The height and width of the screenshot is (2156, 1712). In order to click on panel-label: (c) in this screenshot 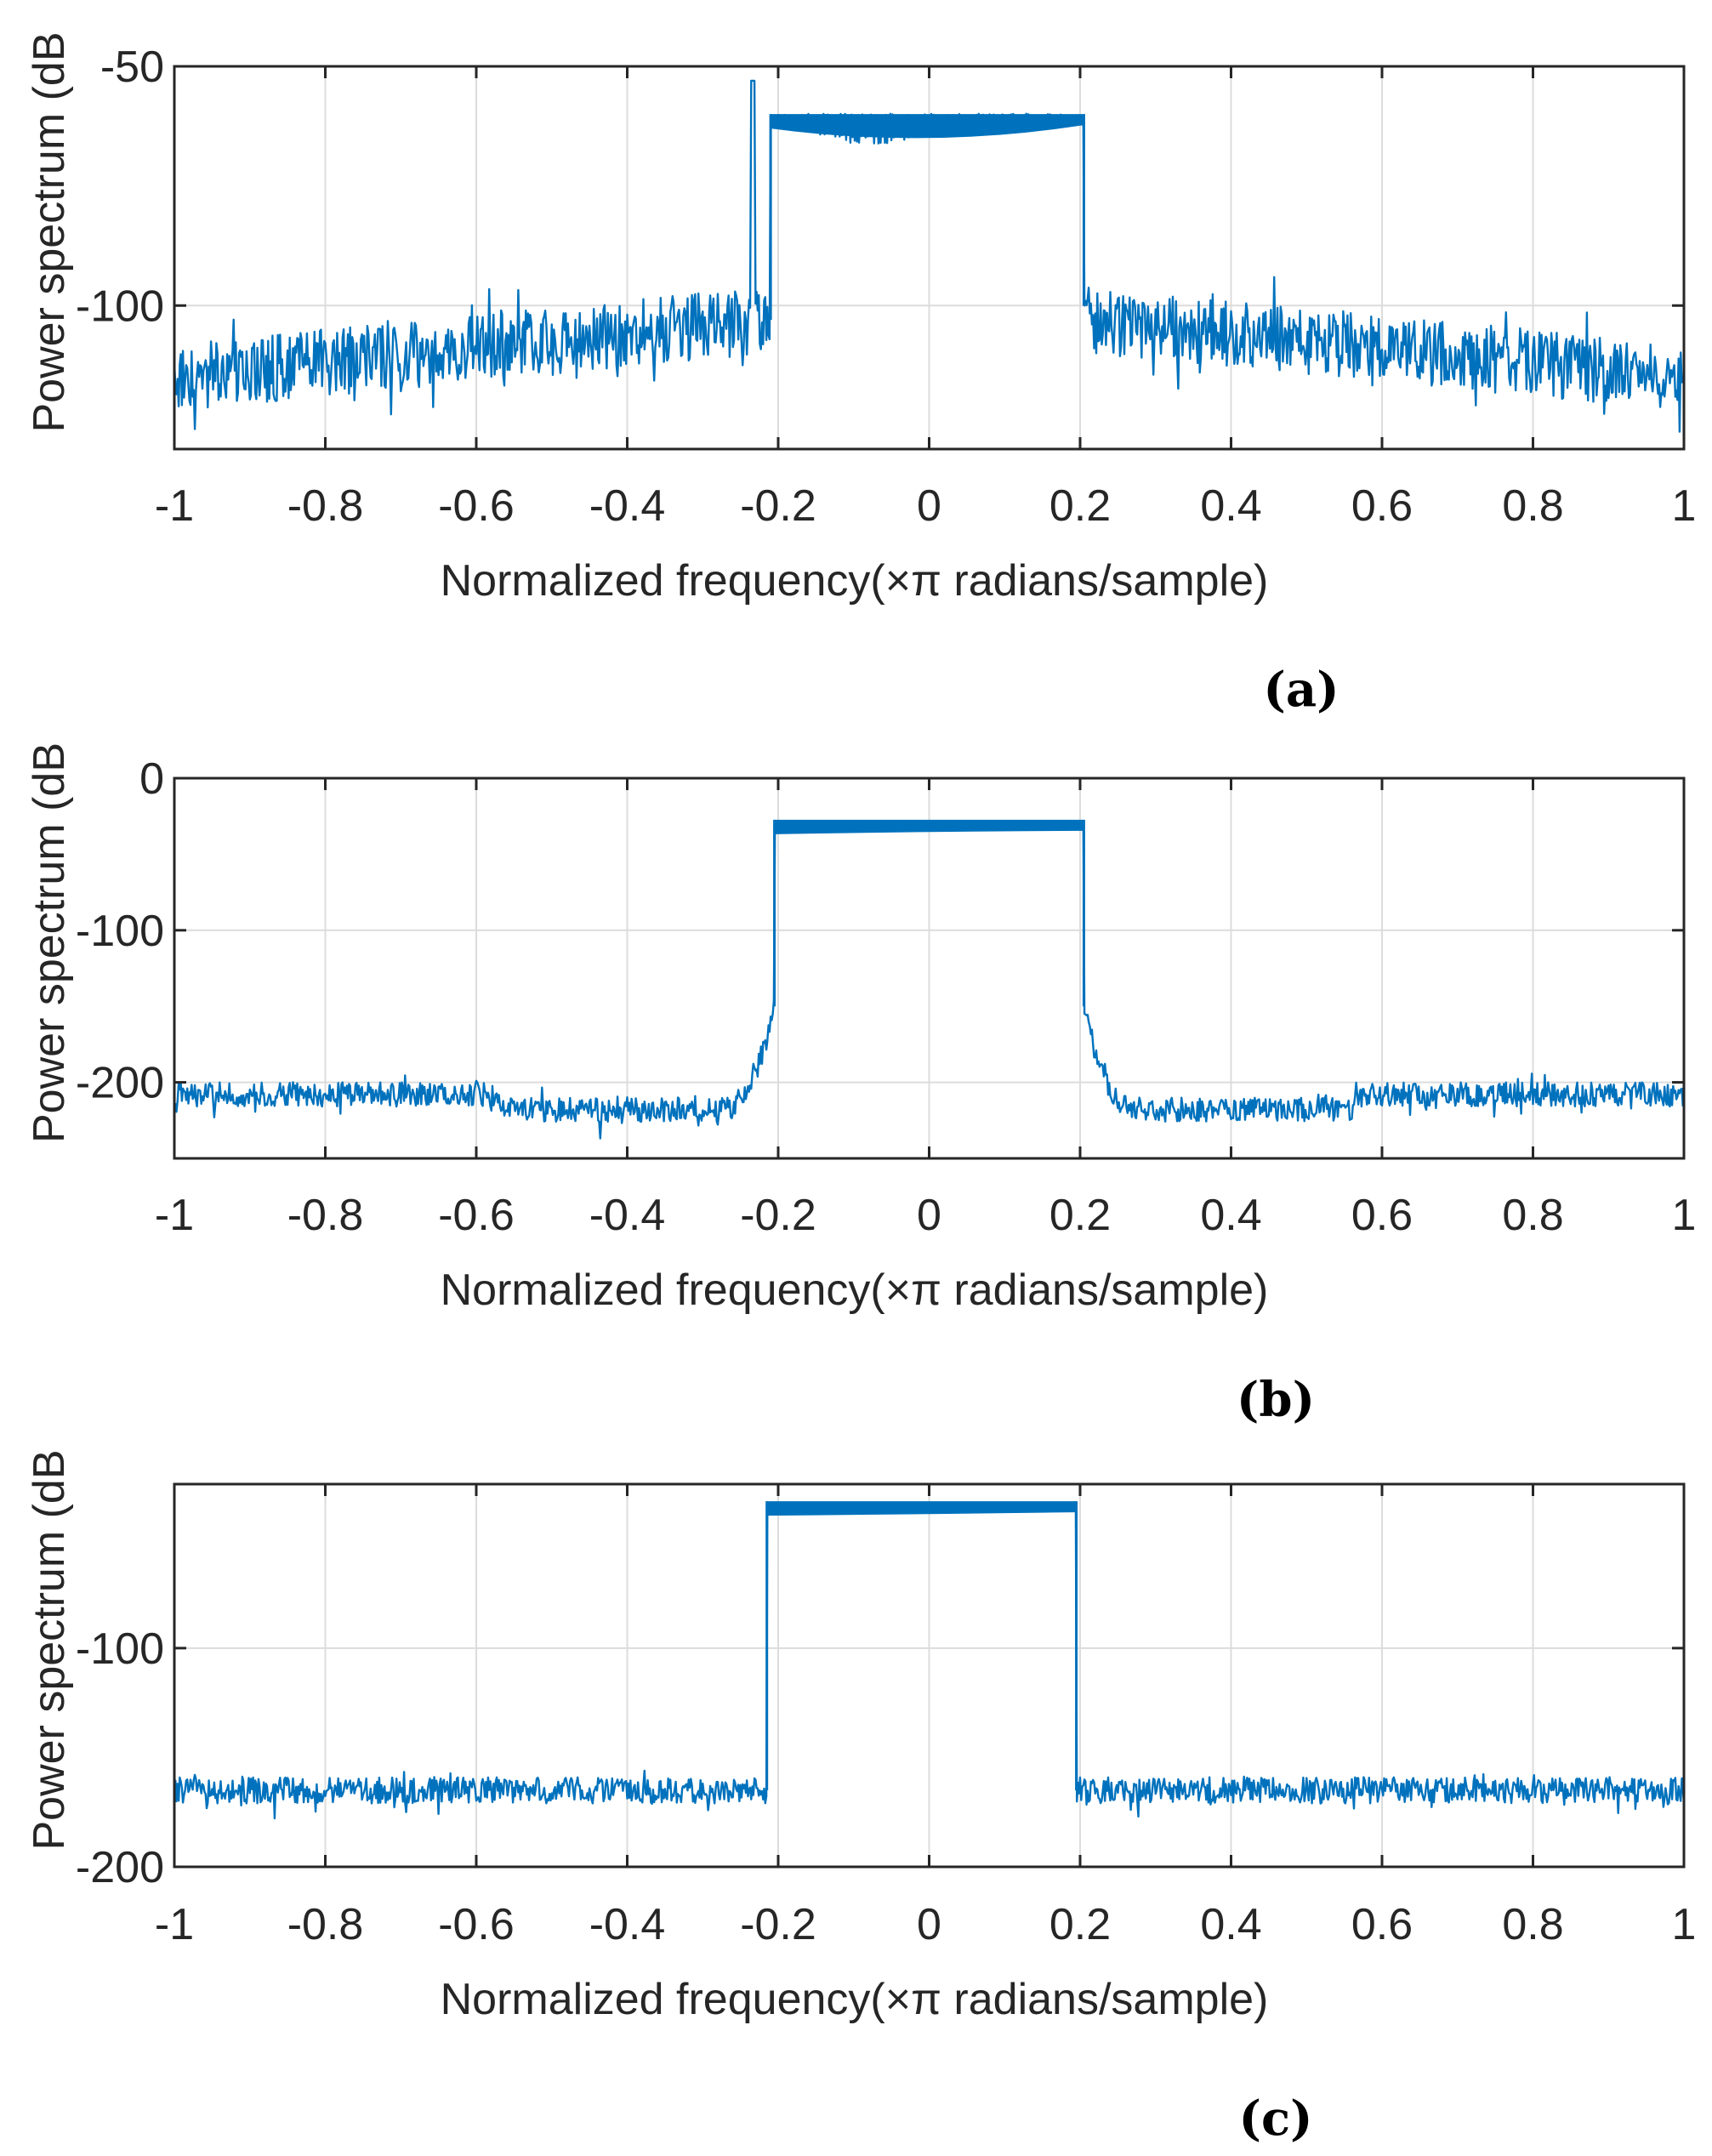, I will do `click(1275, 2119)`.